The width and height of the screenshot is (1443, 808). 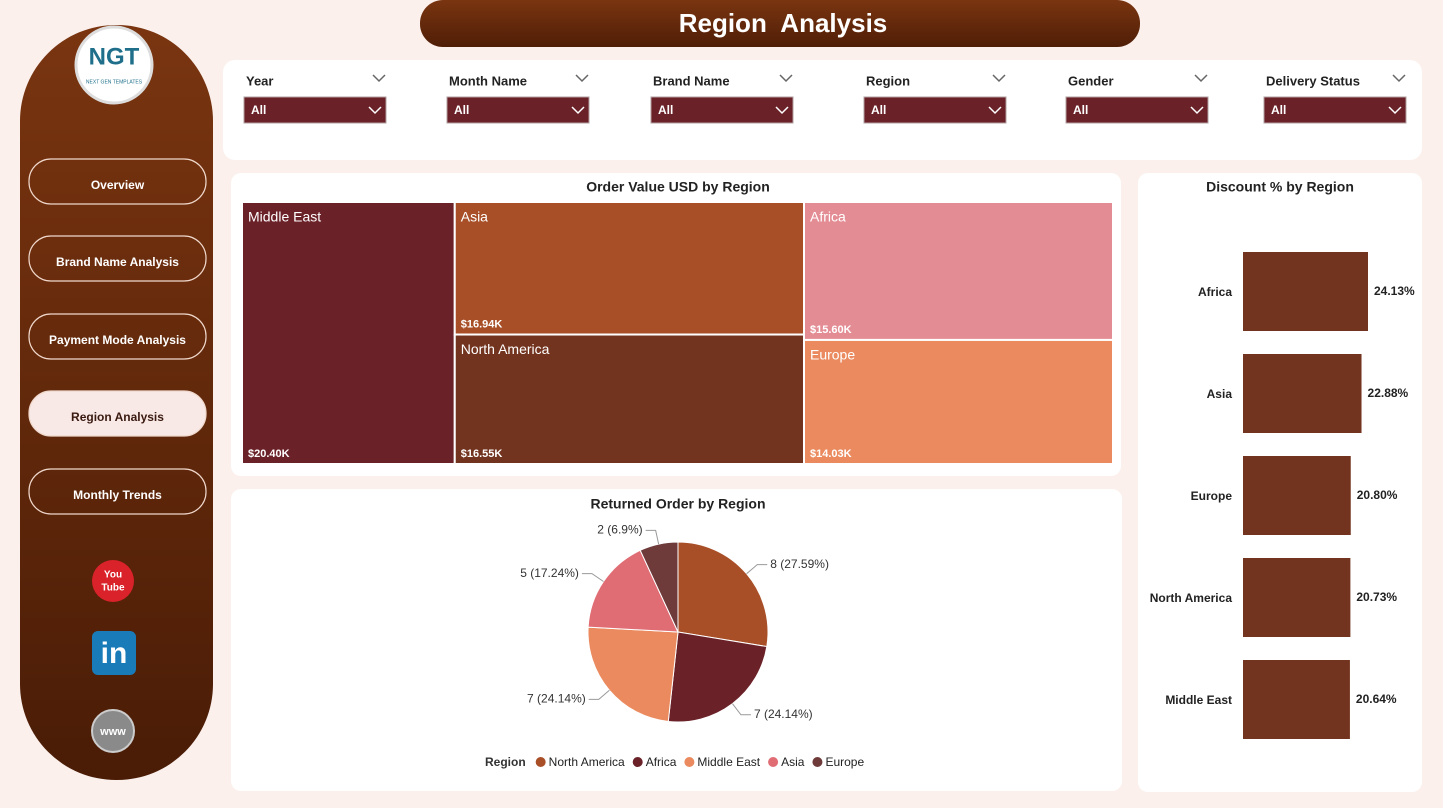 I want to click on filter-label: Gender, so click(x=1091, y=80).